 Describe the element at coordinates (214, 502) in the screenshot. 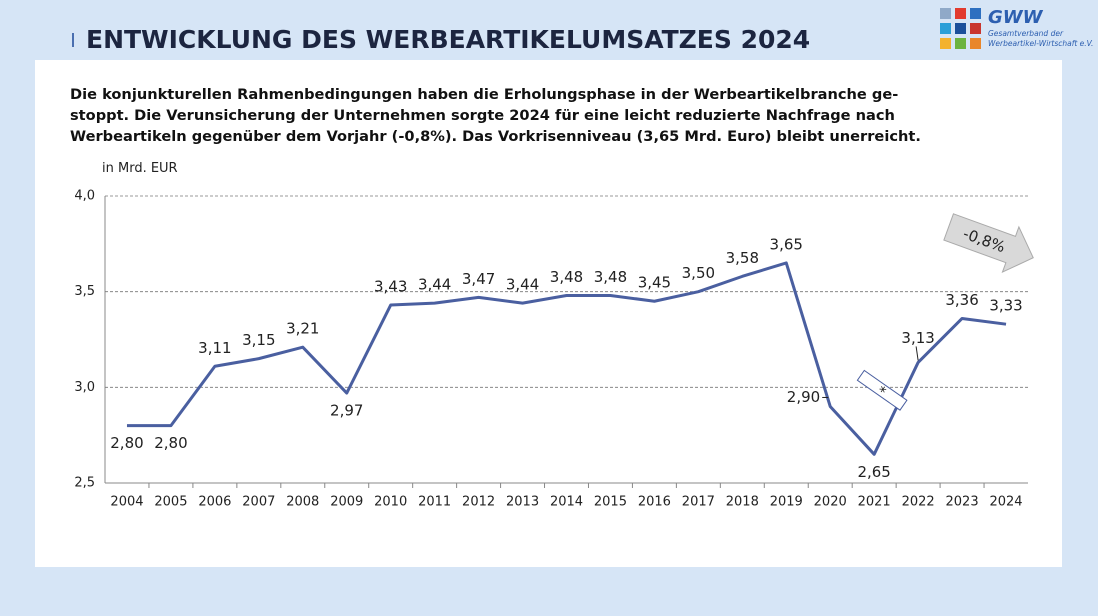

I see `x-tick-label: 2006` at that location.